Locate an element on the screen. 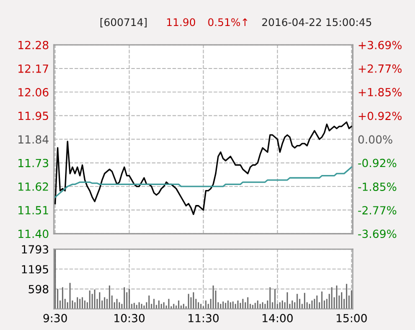 This screenshot has width=415, height=330. text: [600714] is located at coordinates (123, 23).